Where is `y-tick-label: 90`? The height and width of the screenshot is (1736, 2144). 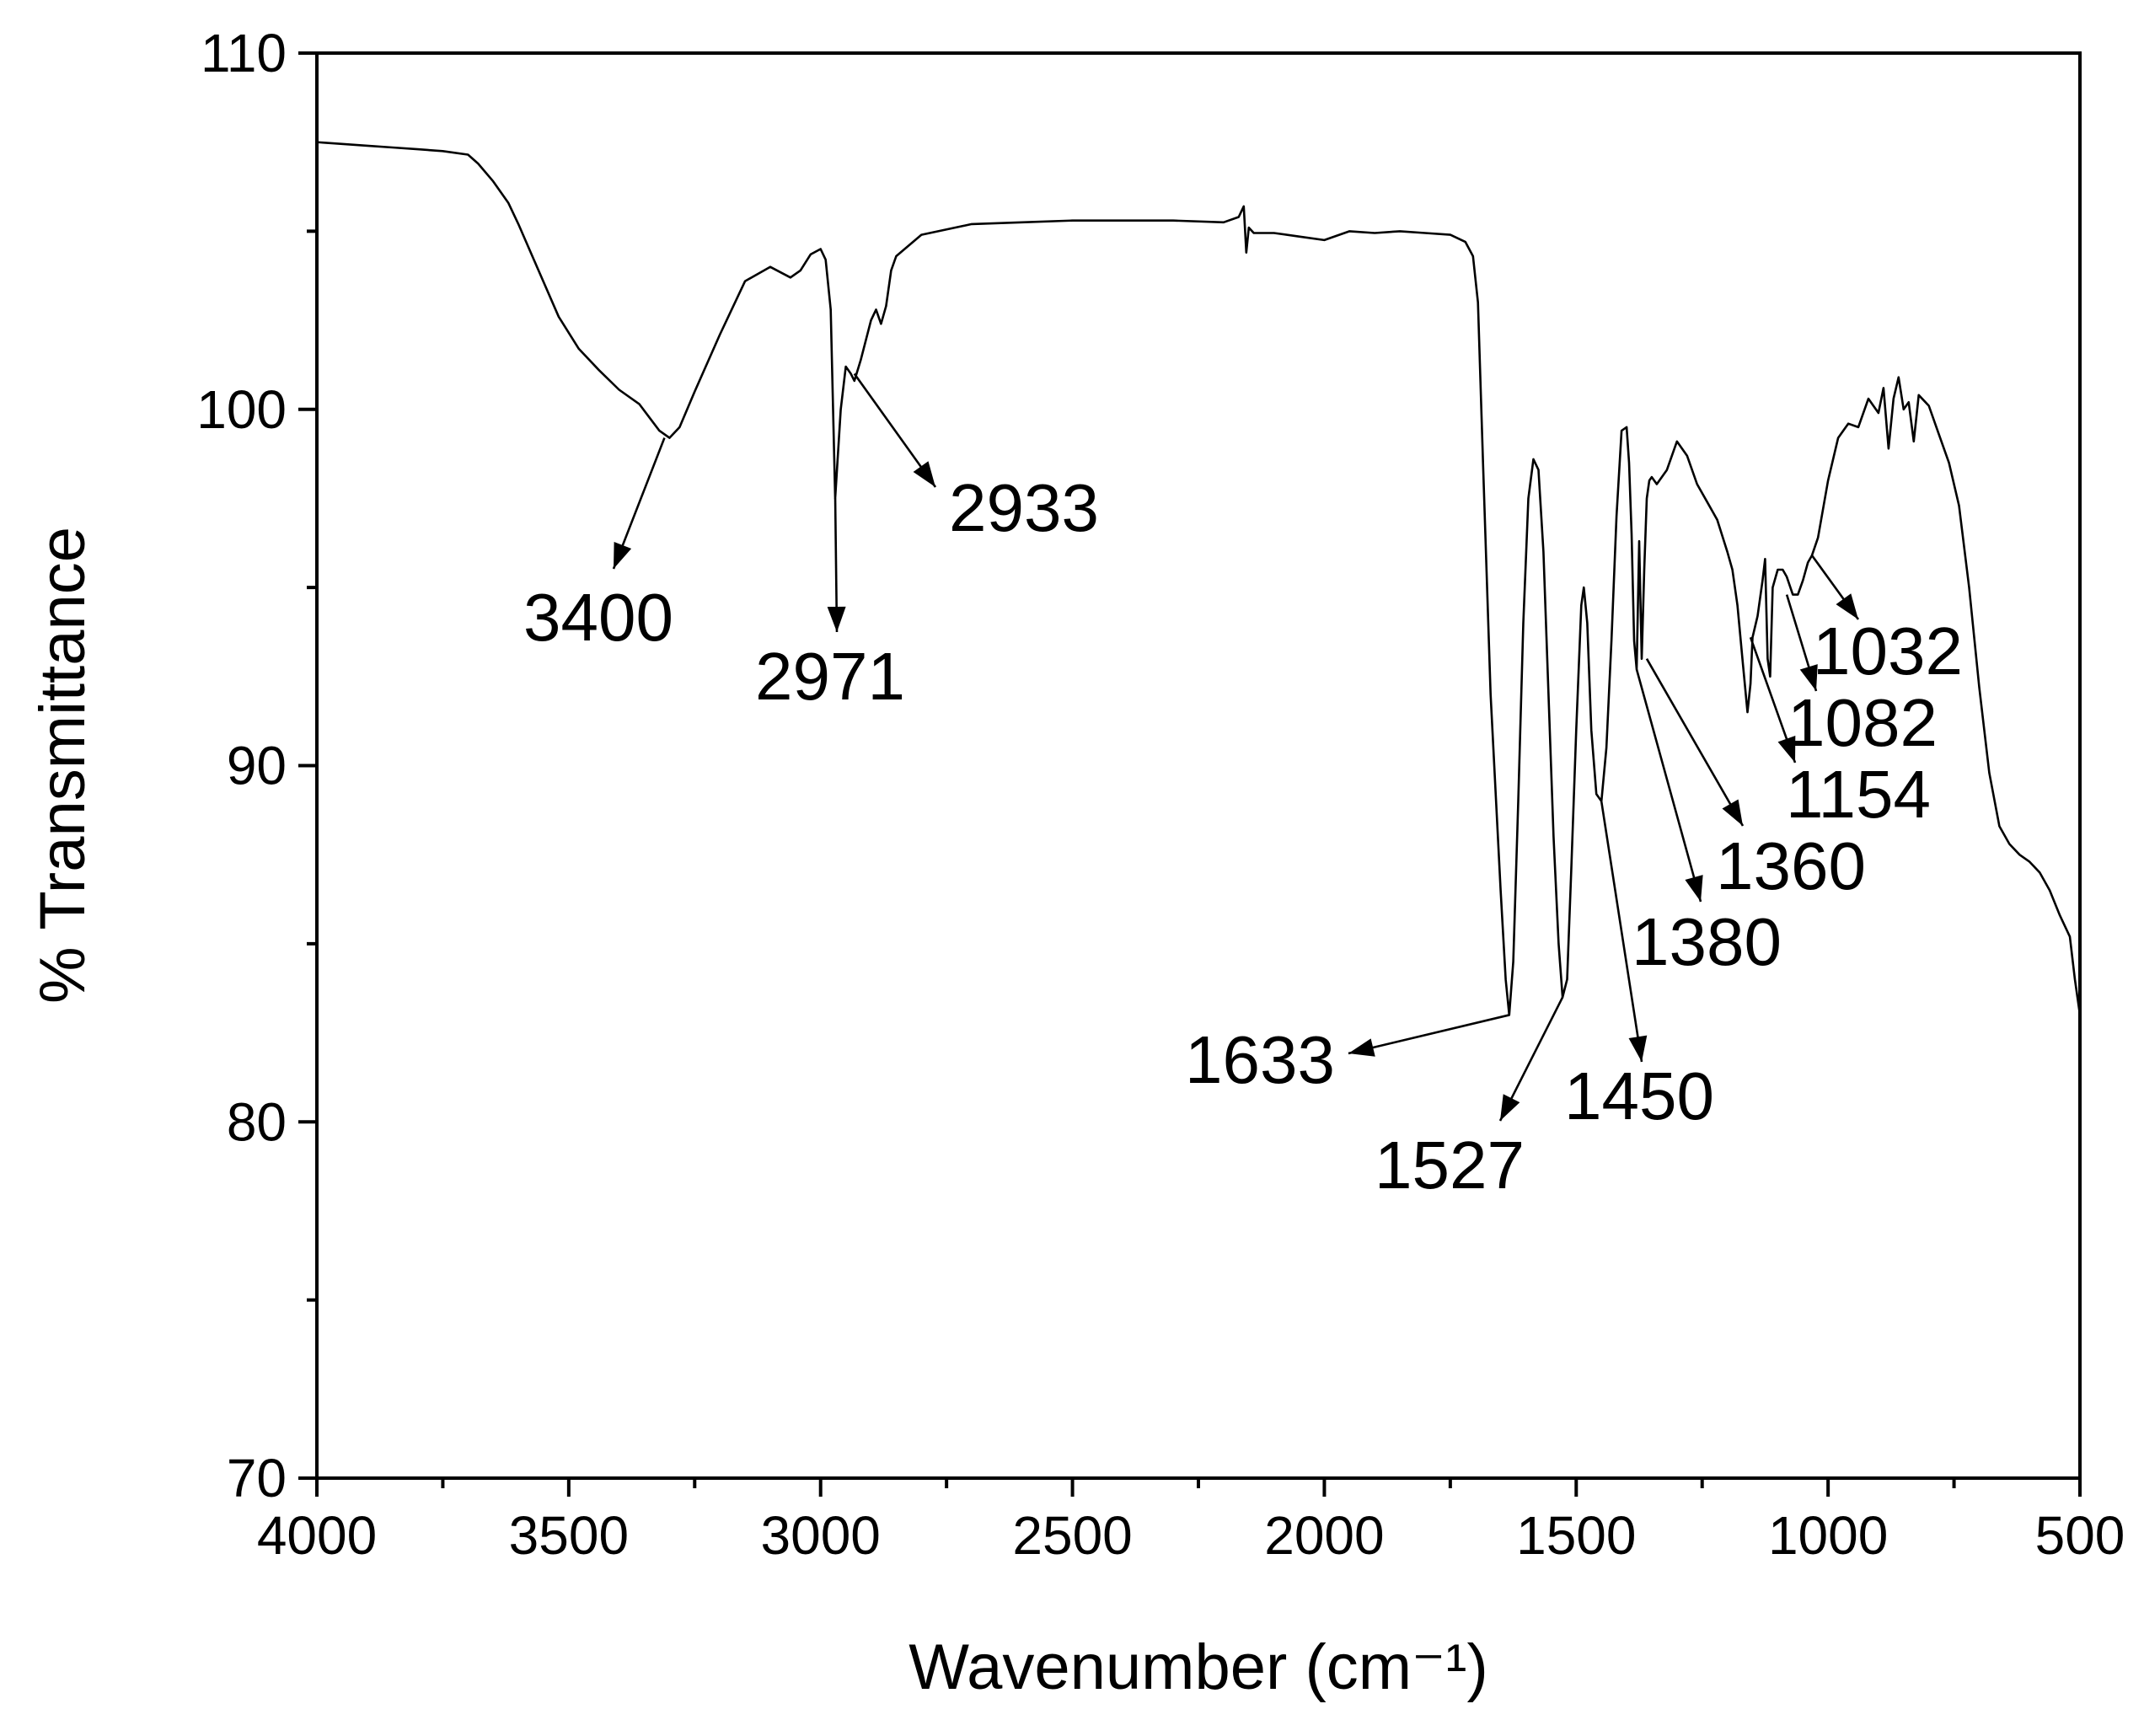
y-tick-label: 90 is located at coordinates (257, 766).